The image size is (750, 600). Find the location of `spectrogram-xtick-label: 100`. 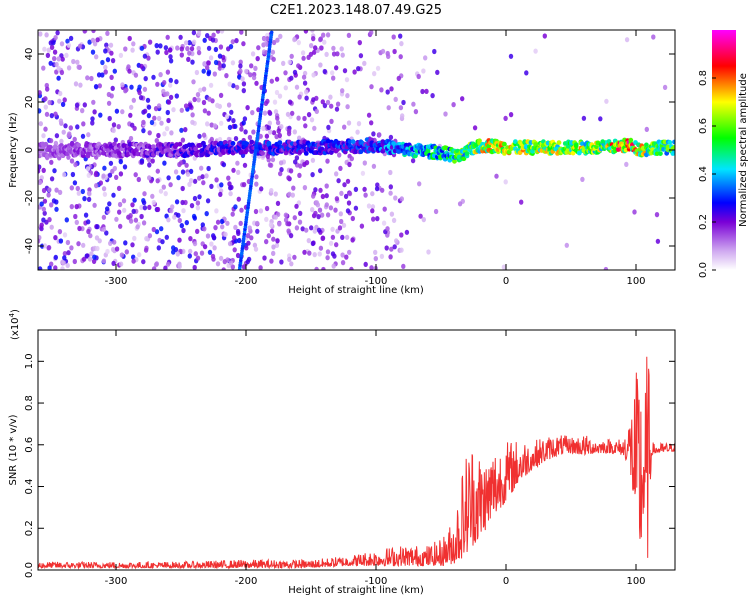

spectrogram-xtick-label: 100 is located at coordinates (635, 281).